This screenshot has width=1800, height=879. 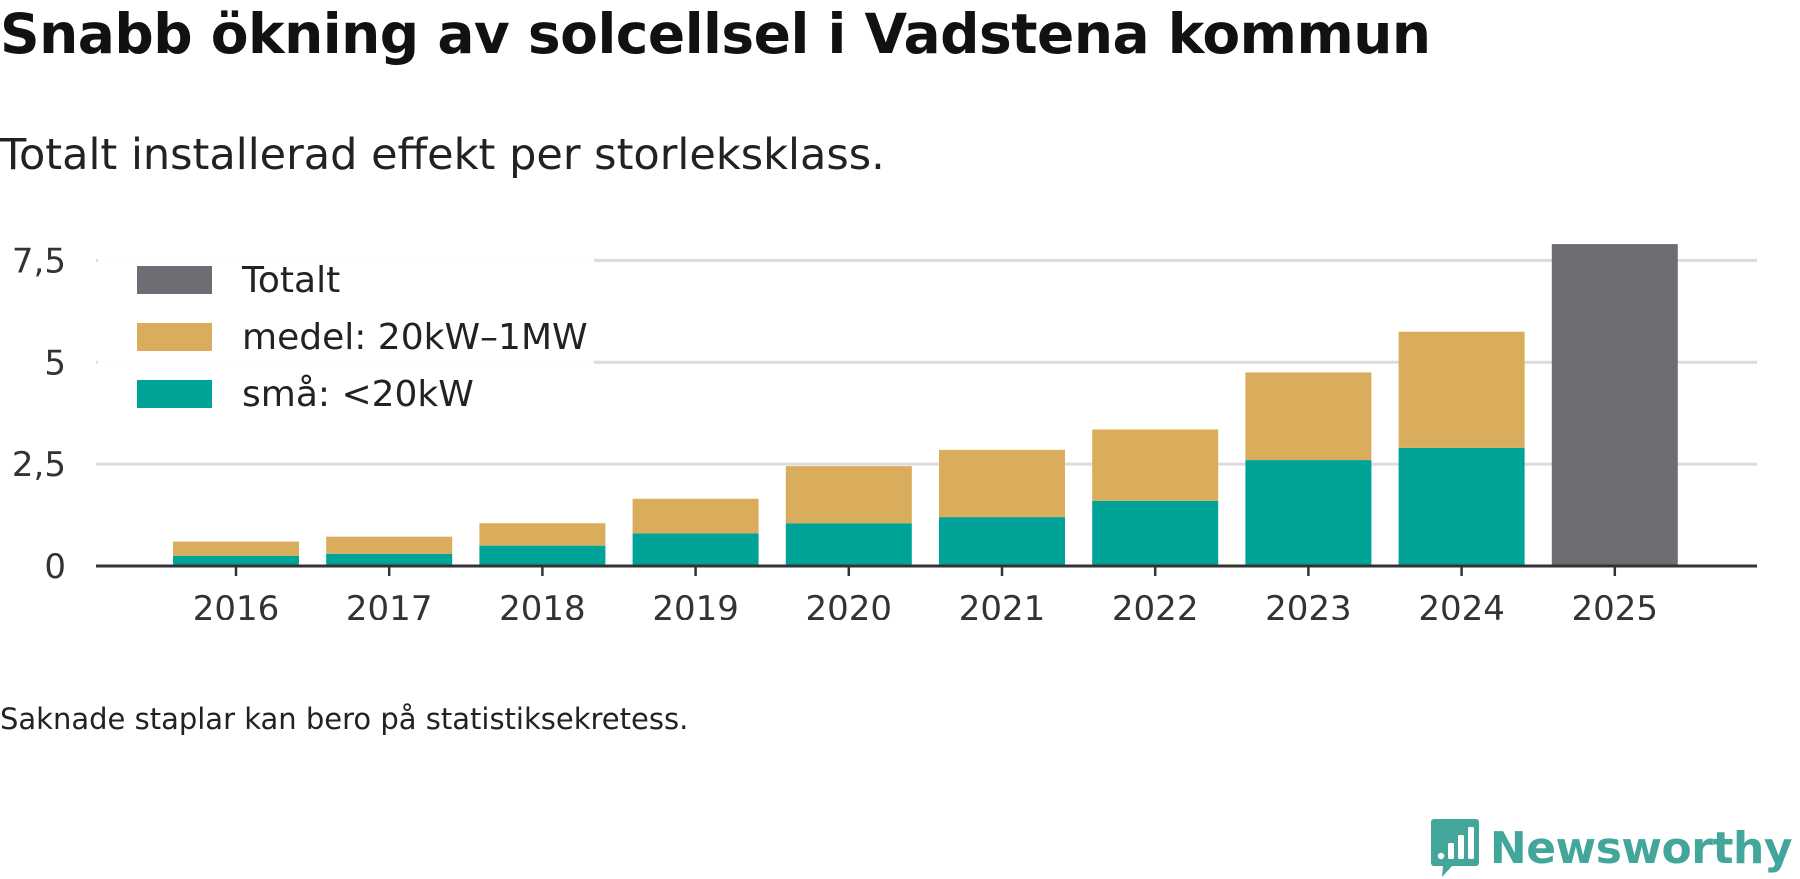 I want to click on y-tick-label: 5, so click(x=55, y=363).